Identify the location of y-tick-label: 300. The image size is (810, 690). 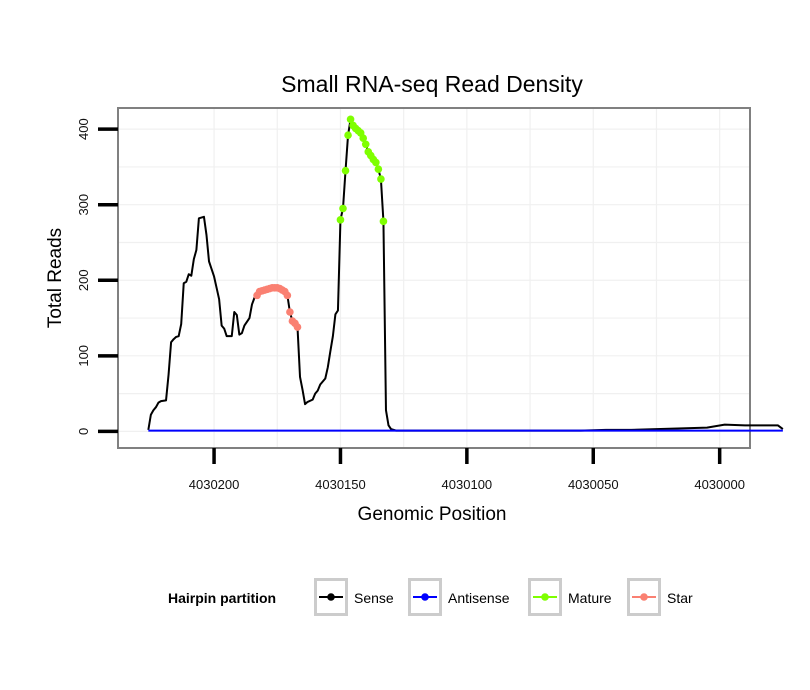
(83, 205).